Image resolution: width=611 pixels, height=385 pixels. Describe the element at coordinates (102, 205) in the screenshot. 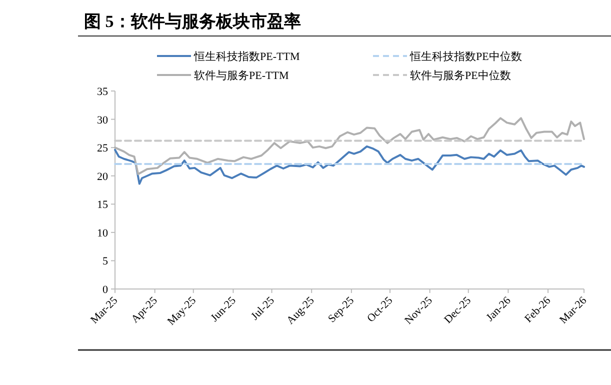

I see `y-tick-label: 15` at that location.